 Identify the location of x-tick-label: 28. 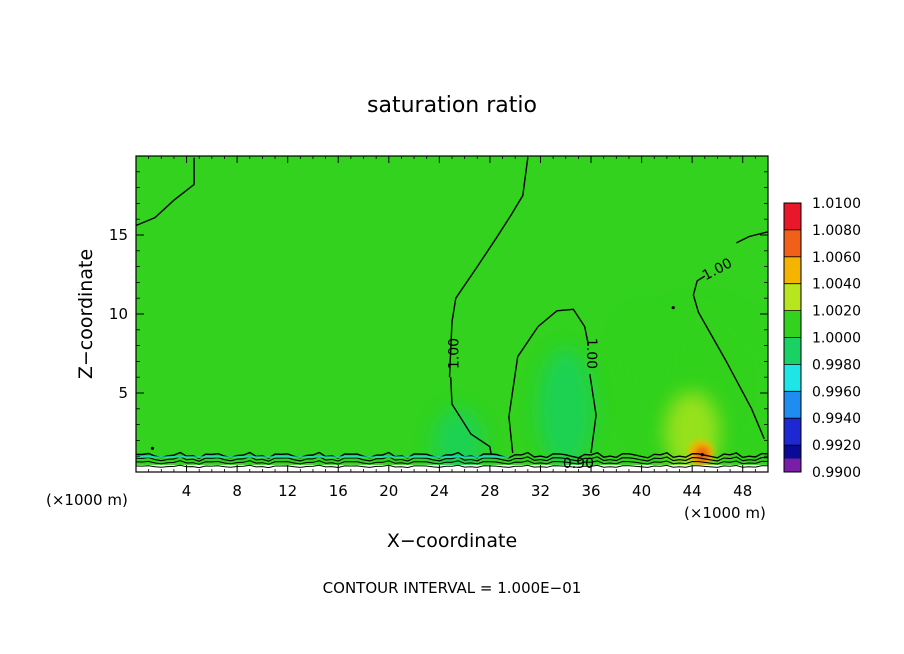
(489, 491).